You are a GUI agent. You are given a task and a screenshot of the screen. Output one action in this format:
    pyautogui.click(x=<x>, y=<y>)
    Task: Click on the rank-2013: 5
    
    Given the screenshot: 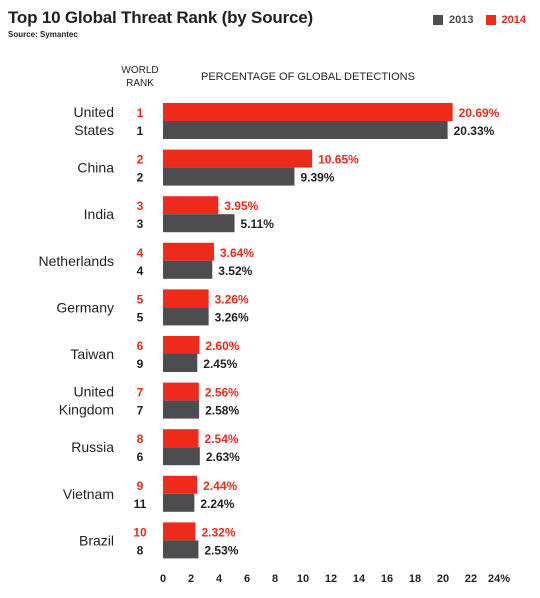 What is the action you would take?
    pyautogui.click(x=140, y=317)
    